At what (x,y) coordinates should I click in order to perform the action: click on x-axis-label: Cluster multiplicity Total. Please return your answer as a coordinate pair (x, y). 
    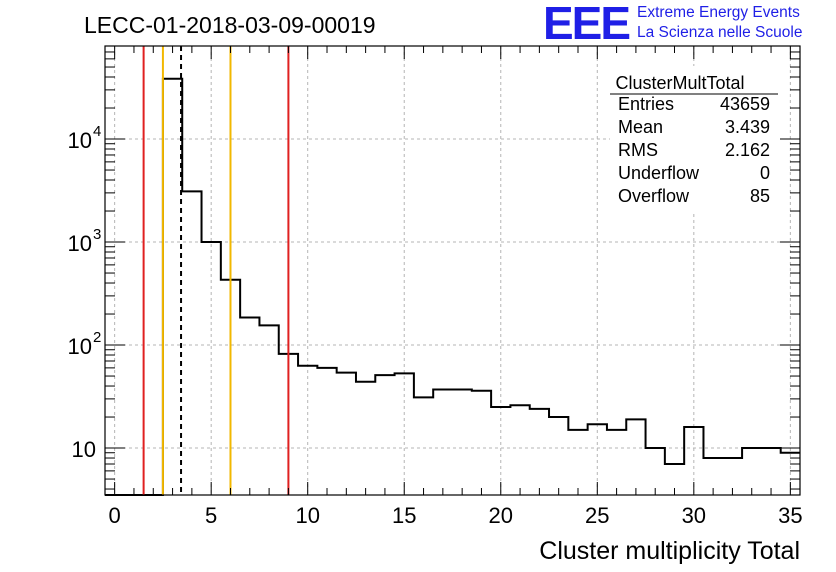
    Looking at the image, I should click on (669, 551).